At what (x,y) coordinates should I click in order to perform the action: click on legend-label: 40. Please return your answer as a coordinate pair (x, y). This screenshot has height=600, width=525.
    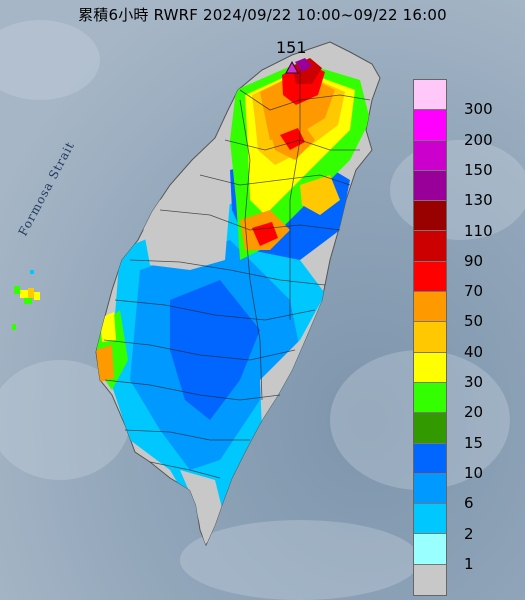
    Looking at the image, I should click on (474, 351).